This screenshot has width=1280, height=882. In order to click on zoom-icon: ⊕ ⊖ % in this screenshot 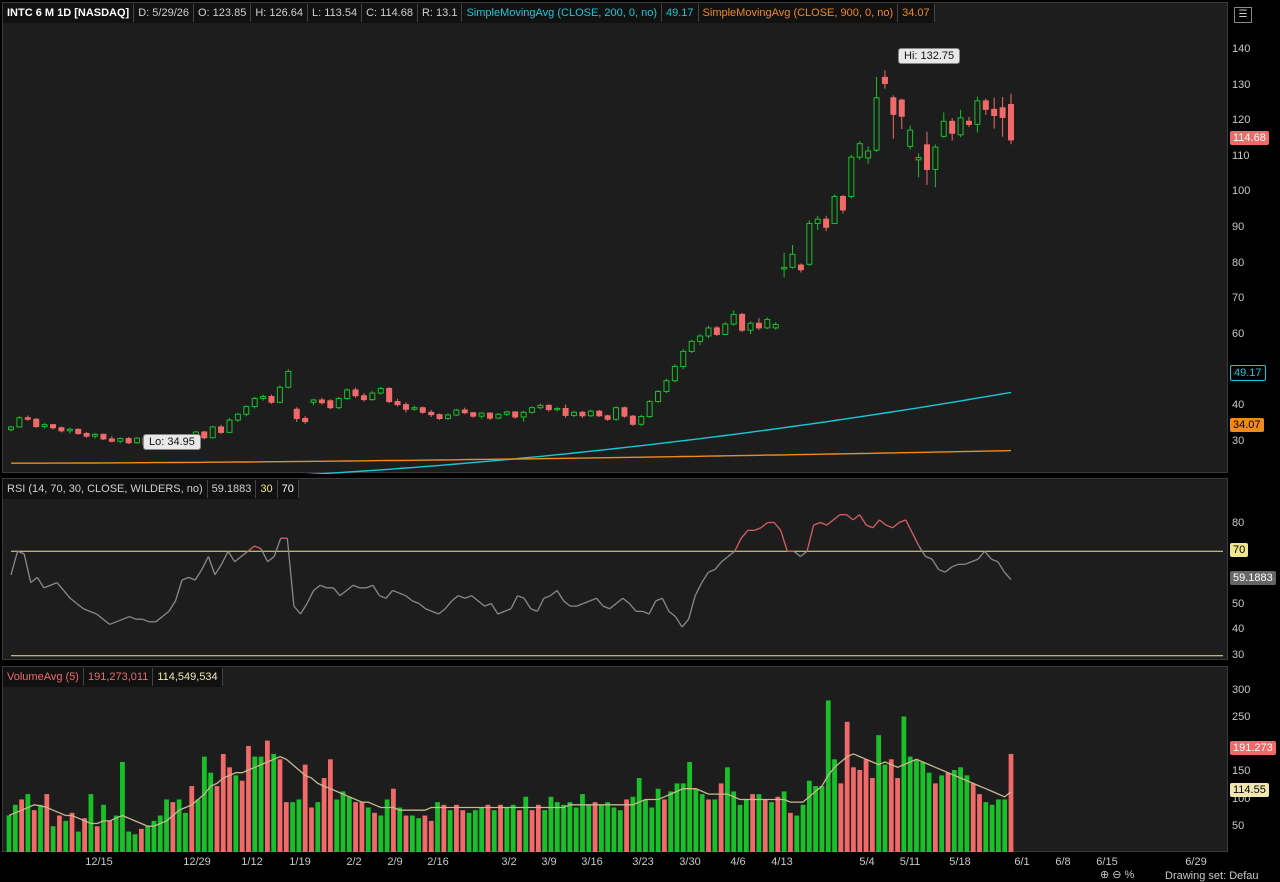, I will do `click(1117, 875)`.